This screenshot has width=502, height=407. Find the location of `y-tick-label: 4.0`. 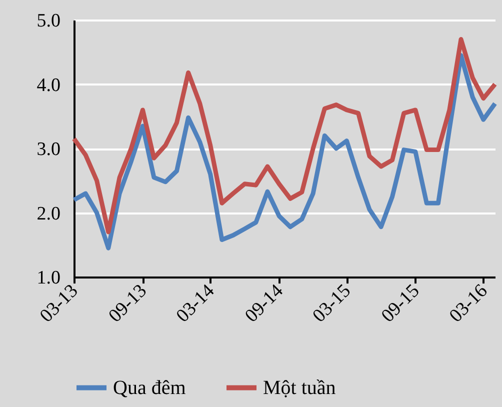

y-tick-label: 4.0 is located at coordinates (48, 85).